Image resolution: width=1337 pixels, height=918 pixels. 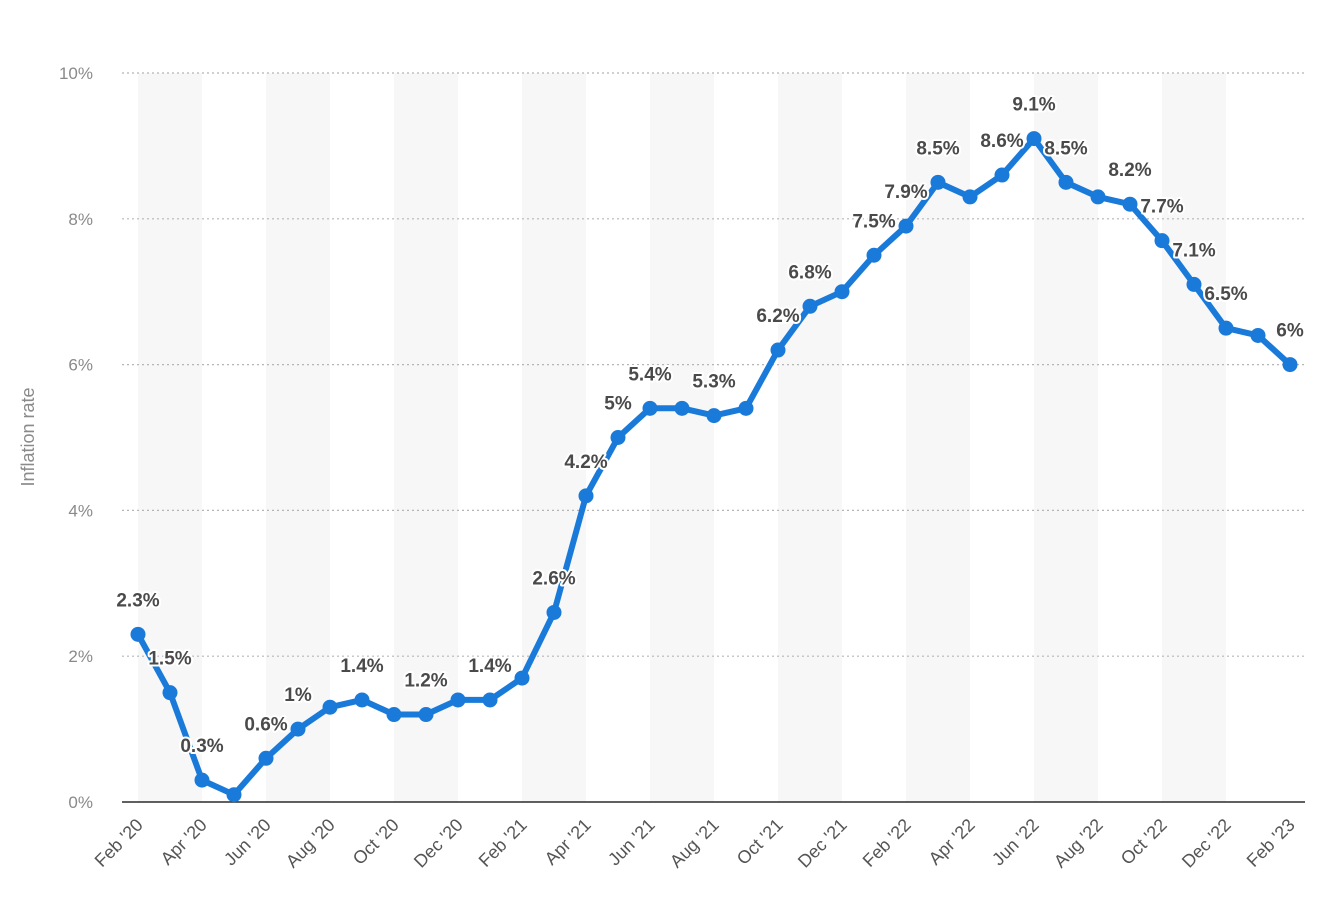 I want to click on x-tick-label: Aug '21, so click(x=694, y=843).